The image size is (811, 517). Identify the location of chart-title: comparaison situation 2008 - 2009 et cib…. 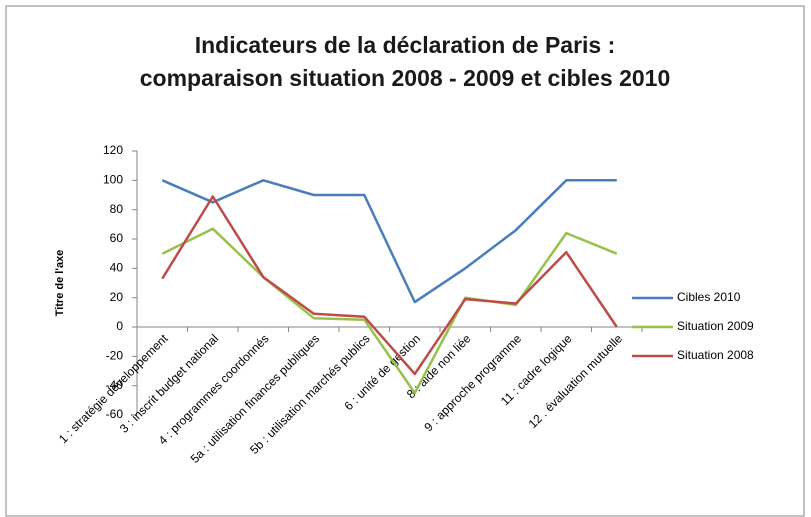
(405, 78).